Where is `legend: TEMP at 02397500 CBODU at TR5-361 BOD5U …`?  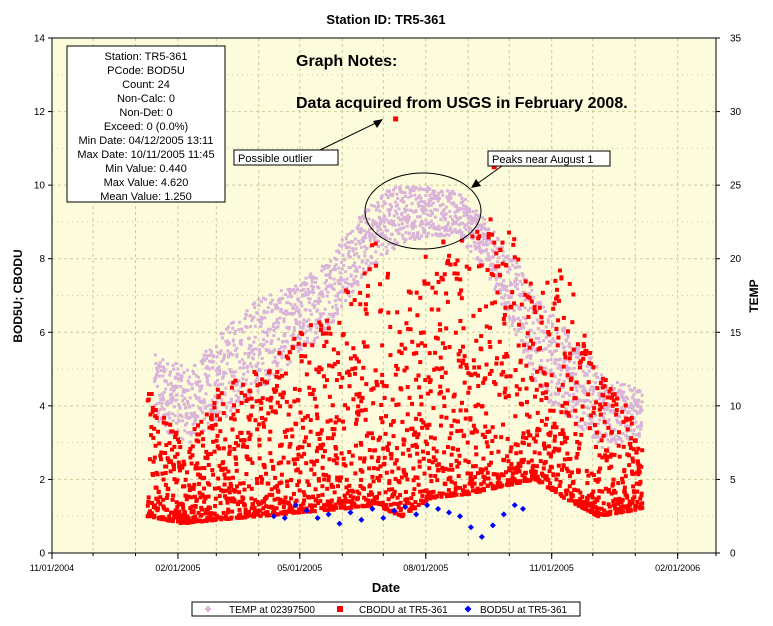 legend: TEMP at 02397500 CBODU at TR5-361 BOD5U … is located at coordinates (386, 609).